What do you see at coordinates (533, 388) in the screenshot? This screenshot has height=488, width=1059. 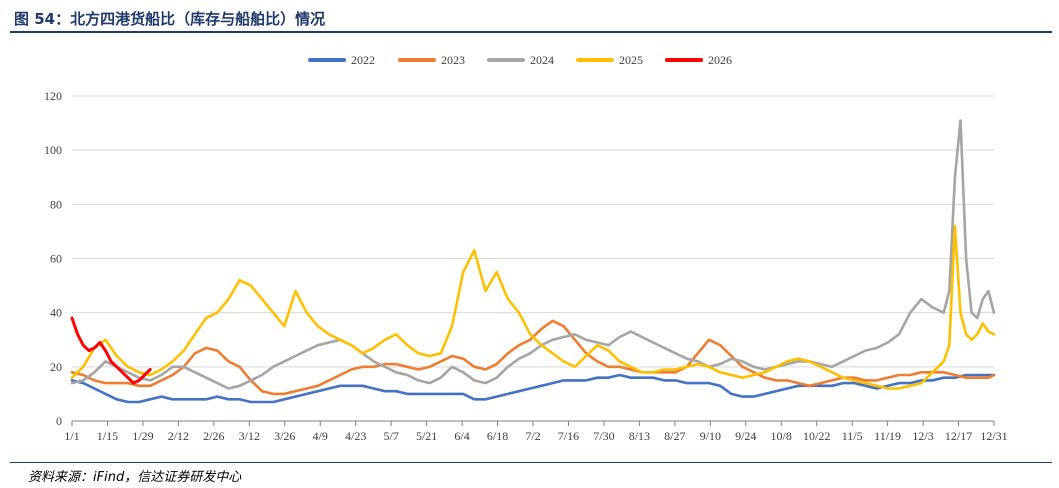 I see `series-line-2022` at bounding box center [533, 388].